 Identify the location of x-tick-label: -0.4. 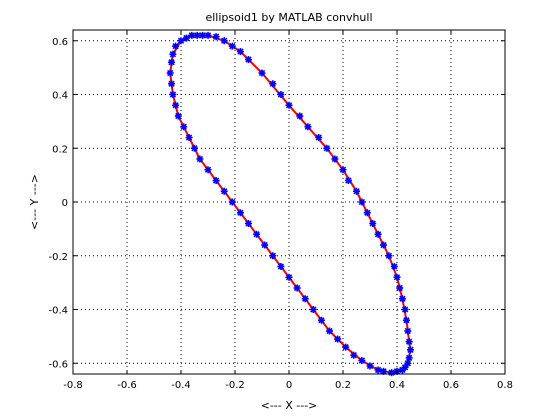
(181, 385).